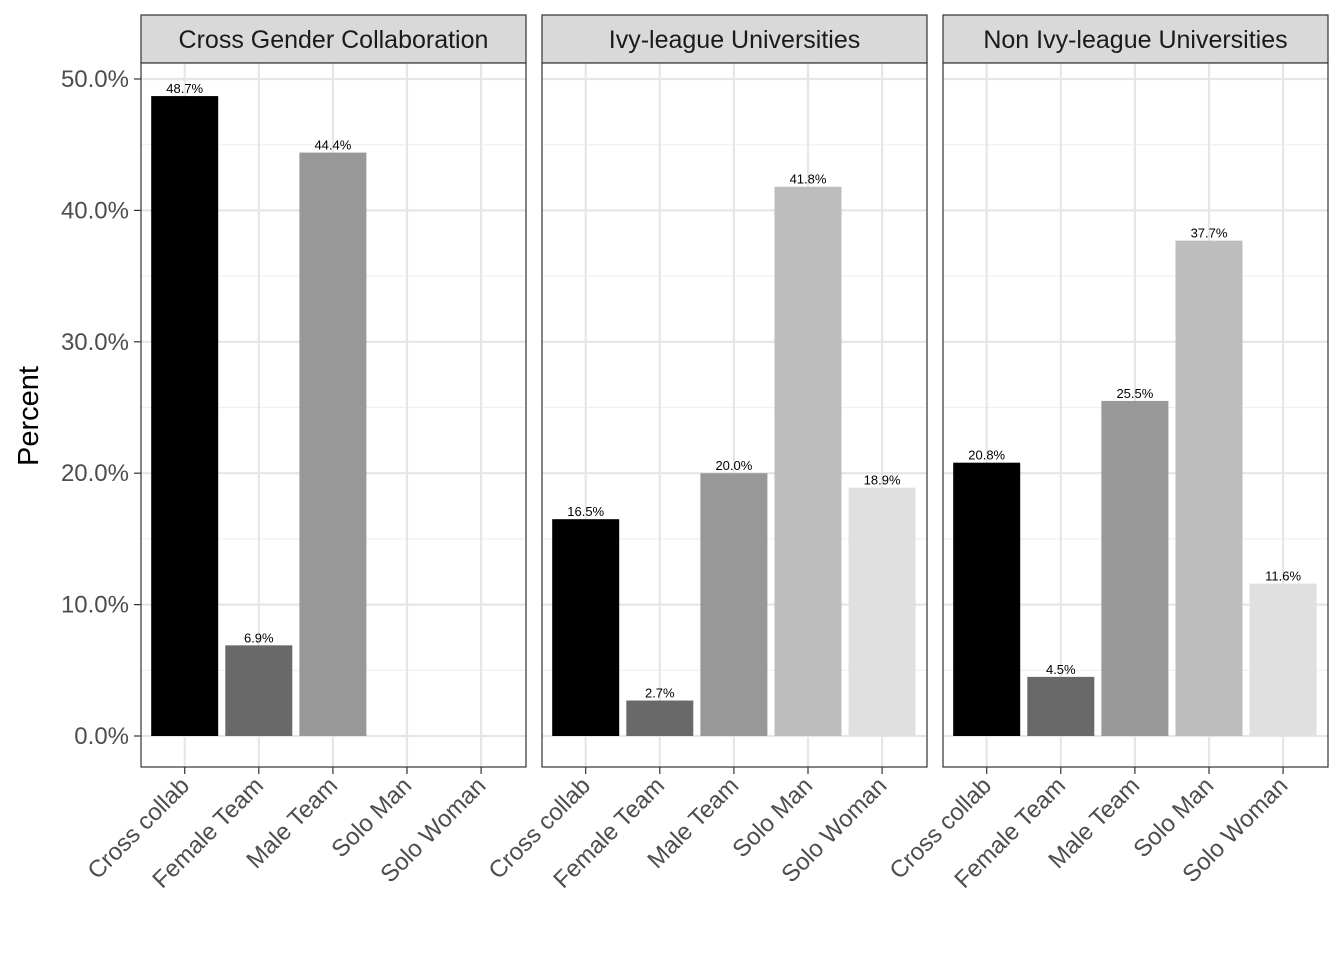 This screenshot has width=1344, height=960. Describe the element at coordinates (733, 465) in the screenshot. I see `bar-value-label: 20.0%` at that location.